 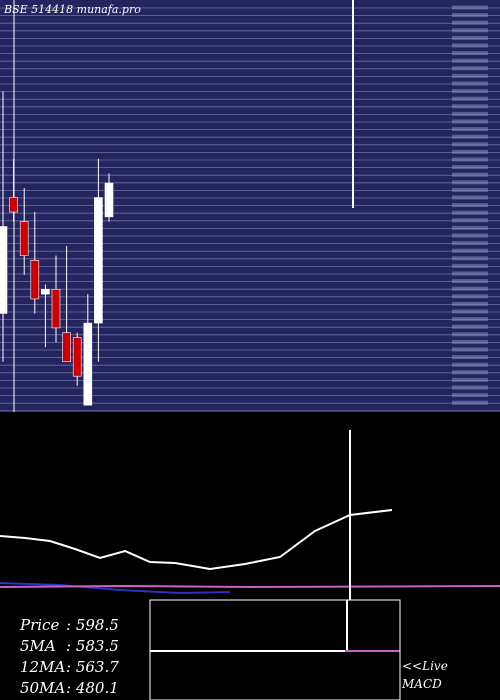 What do you see at coordinates (72, 9) in the screenshot?
I see `chart-header: BSE 514418 munafa.pro` at bounding box center [72, 9].